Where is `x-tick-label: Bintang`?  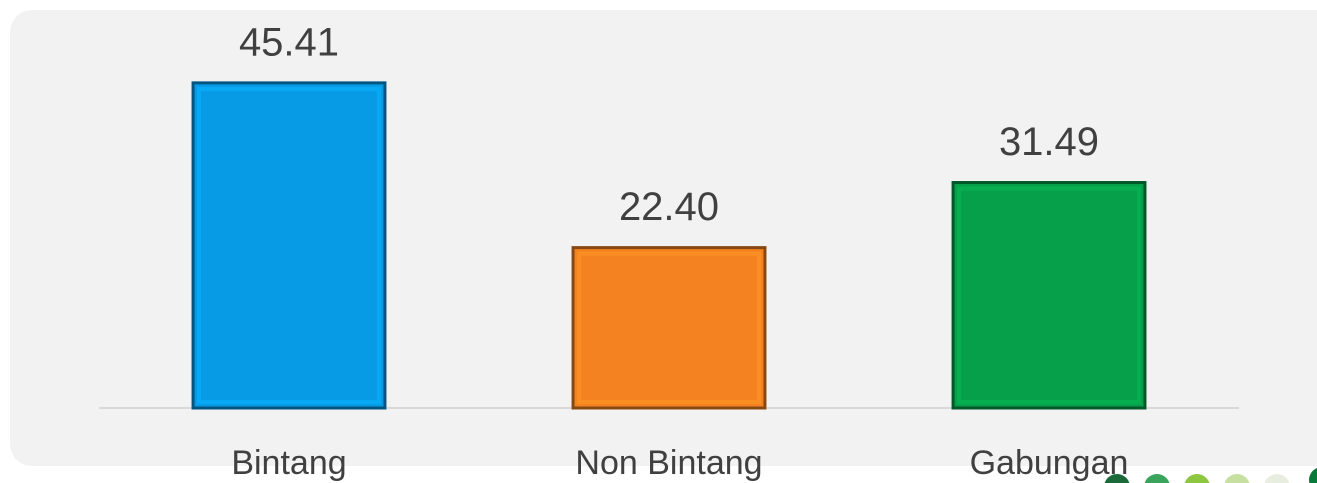
x-tick-label: Bintang is located at coordinates (288, 463).